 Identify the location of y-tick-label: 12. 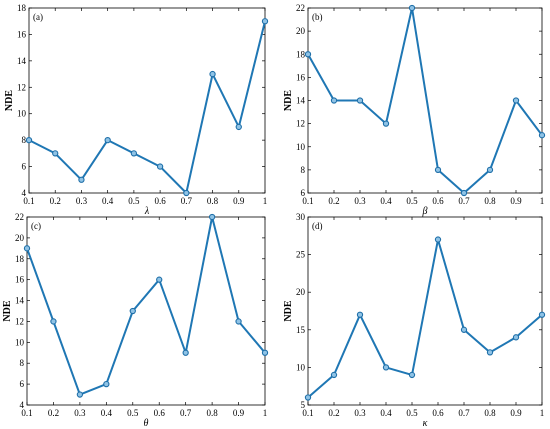
(300, 124).